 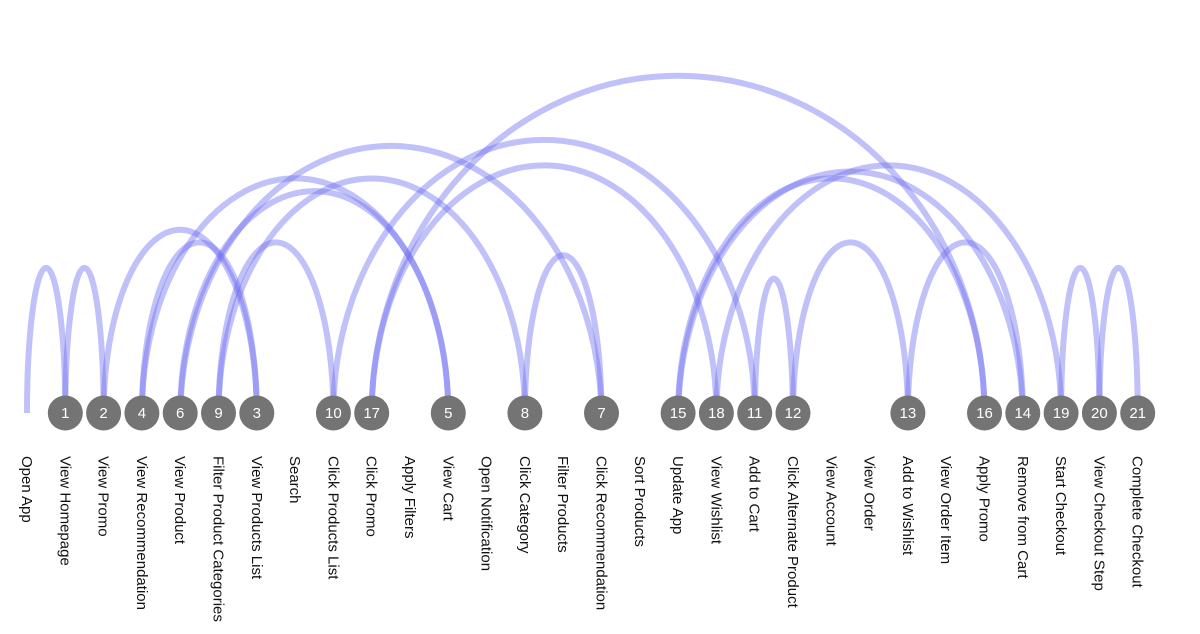 What do you see at coordinates (754, 494) in the screenshot?
I see `event-label: Add to Cart` at bounding box center [754, 494].